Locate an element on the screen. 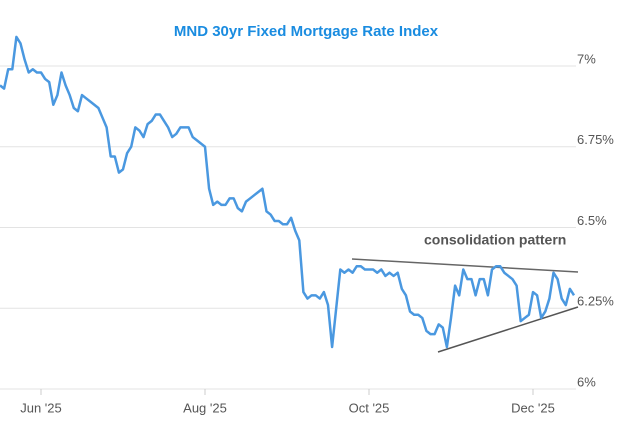 This screenshot has height=432, width=624. y-tick-label: 7% is located at coordinates (586, 58).